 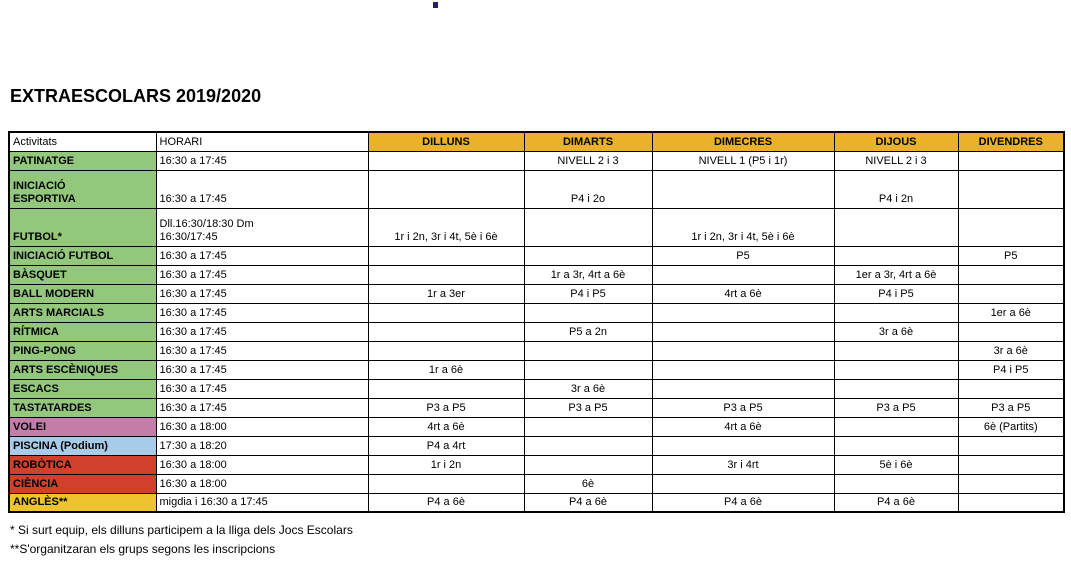 What do you see at coordinates (262, 445) in the screenshot?
I see `activity-schedule: 17:30 a 18:20` at bounding box center [262, 445].